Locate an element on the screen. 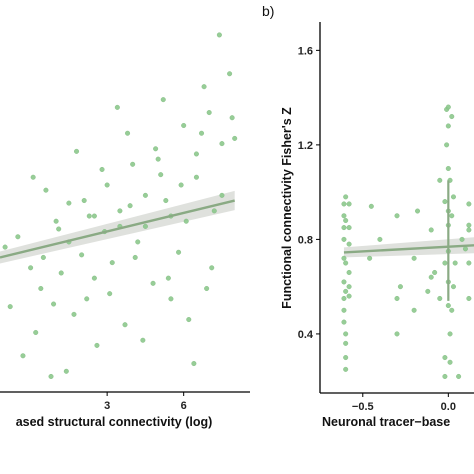 The image size is (474, 474). right-y-axis-title: Functional connectivity Fisher's Z is located at coordinates (287, 208).